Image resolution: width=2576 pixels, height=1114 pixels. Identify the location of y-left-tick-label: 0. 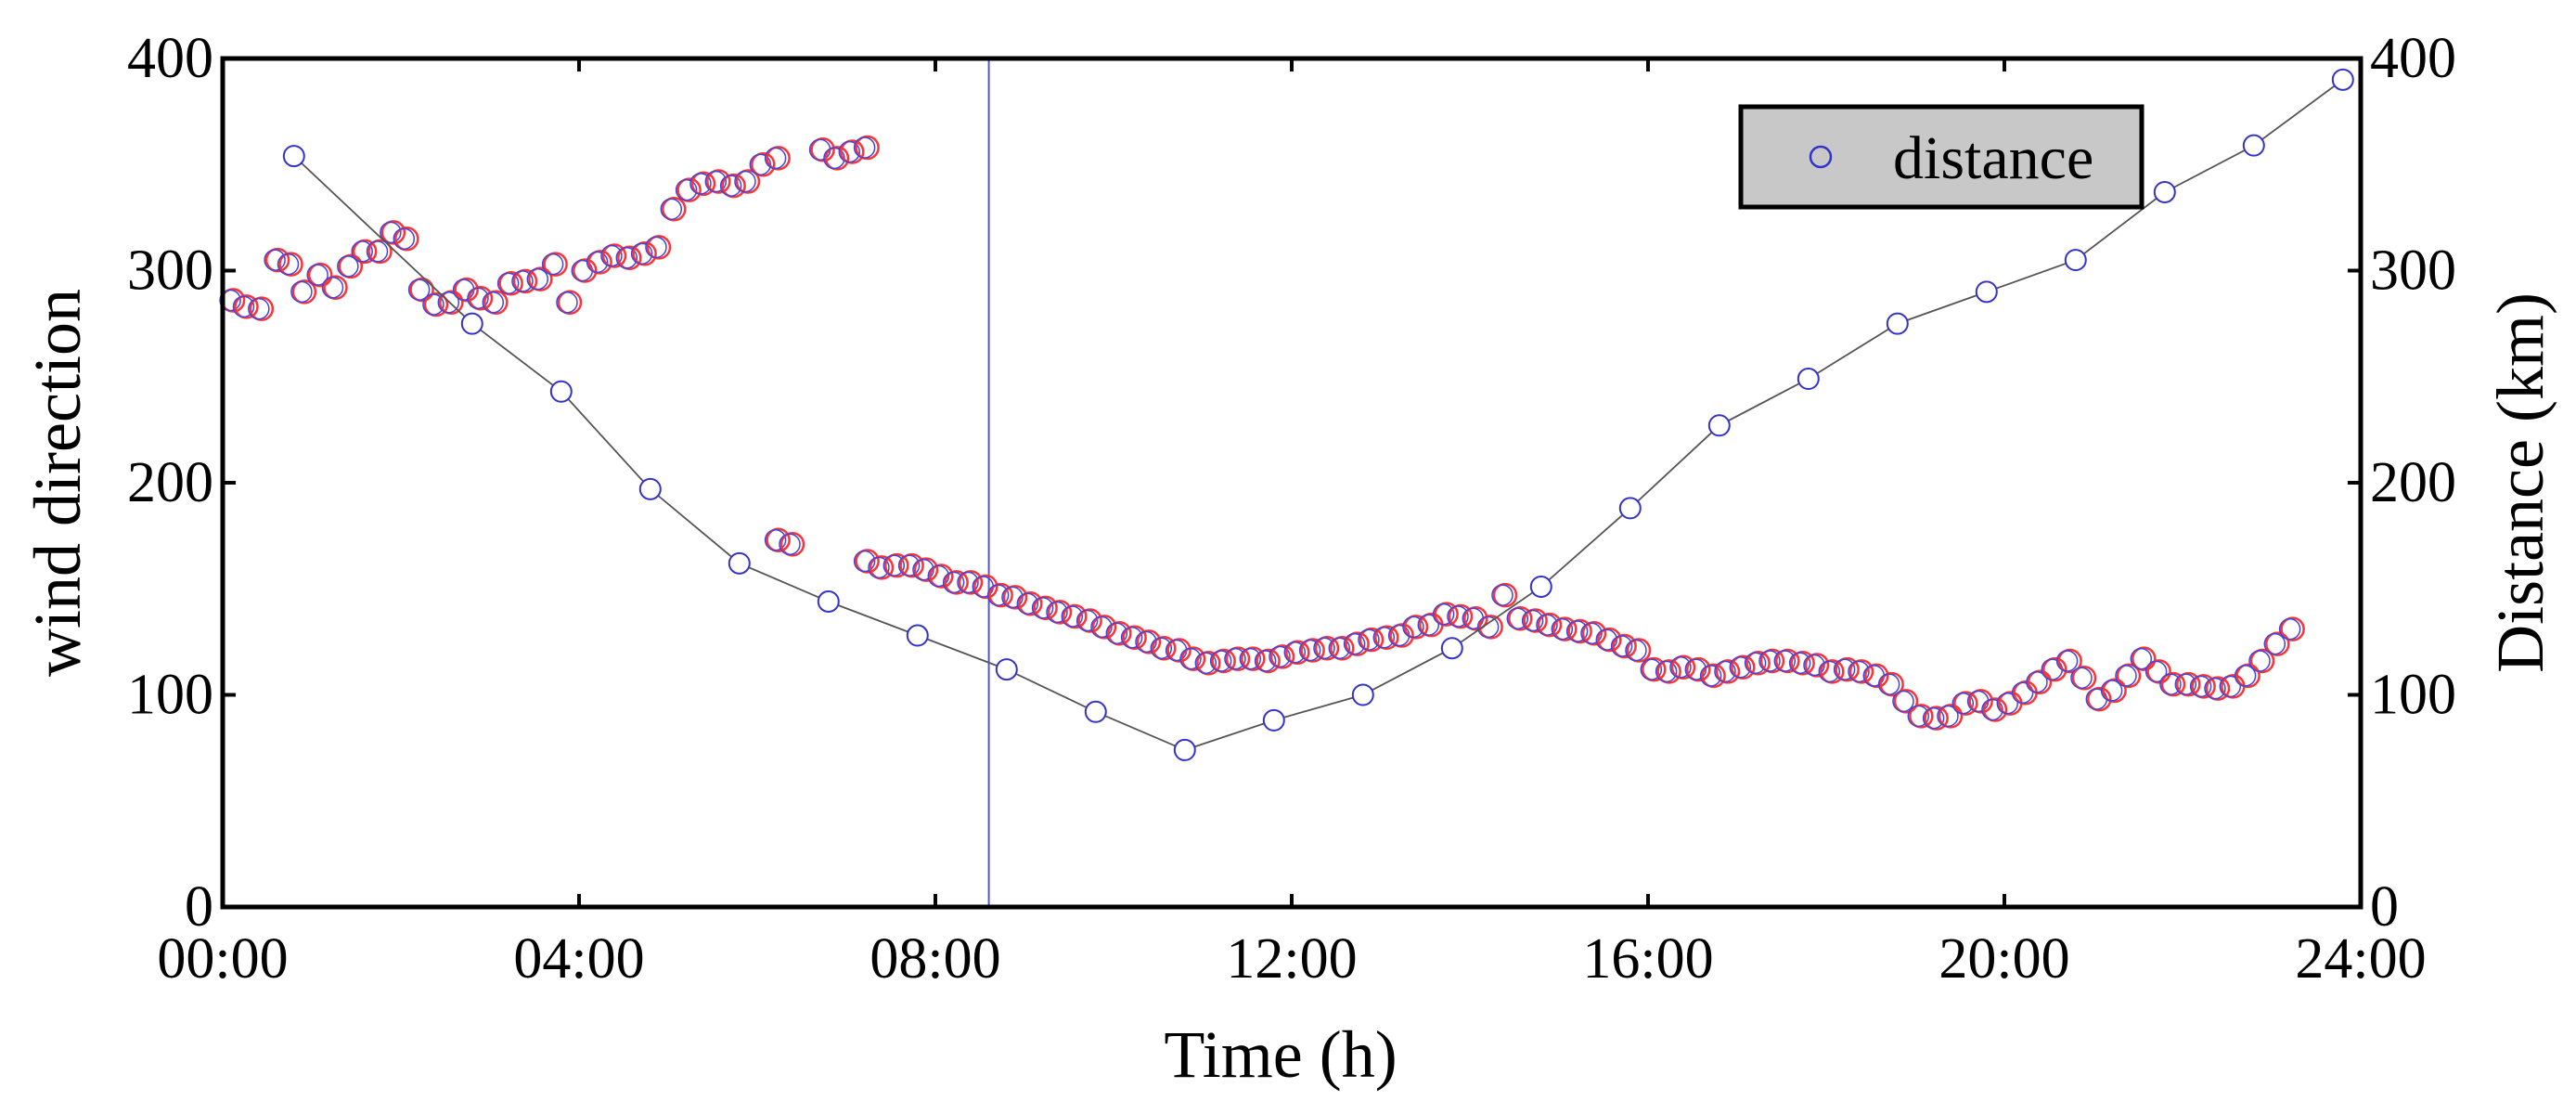
(199, 907).